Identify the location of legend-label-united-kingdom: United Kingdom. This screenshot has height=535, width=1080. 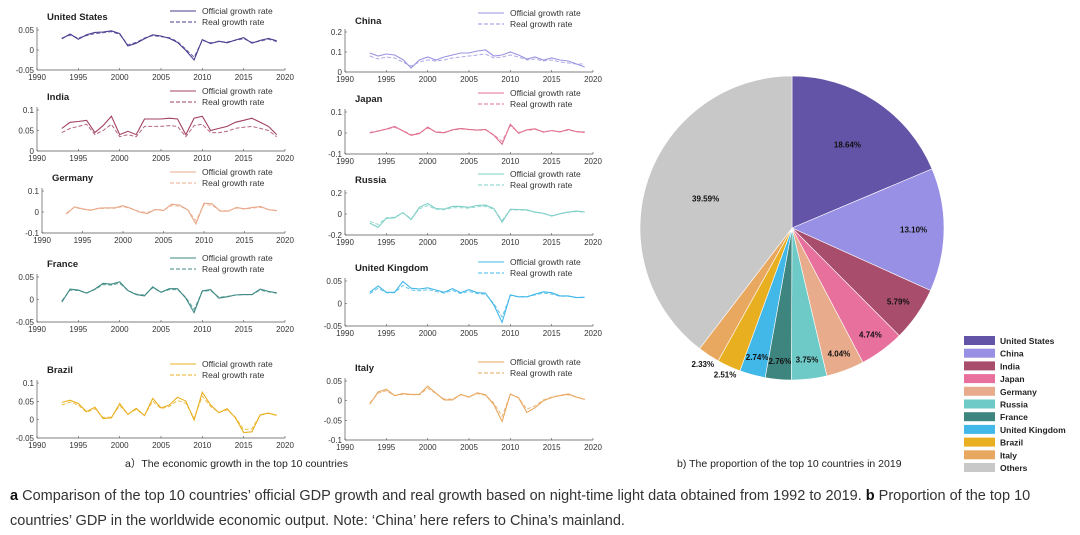
(1033, 430).